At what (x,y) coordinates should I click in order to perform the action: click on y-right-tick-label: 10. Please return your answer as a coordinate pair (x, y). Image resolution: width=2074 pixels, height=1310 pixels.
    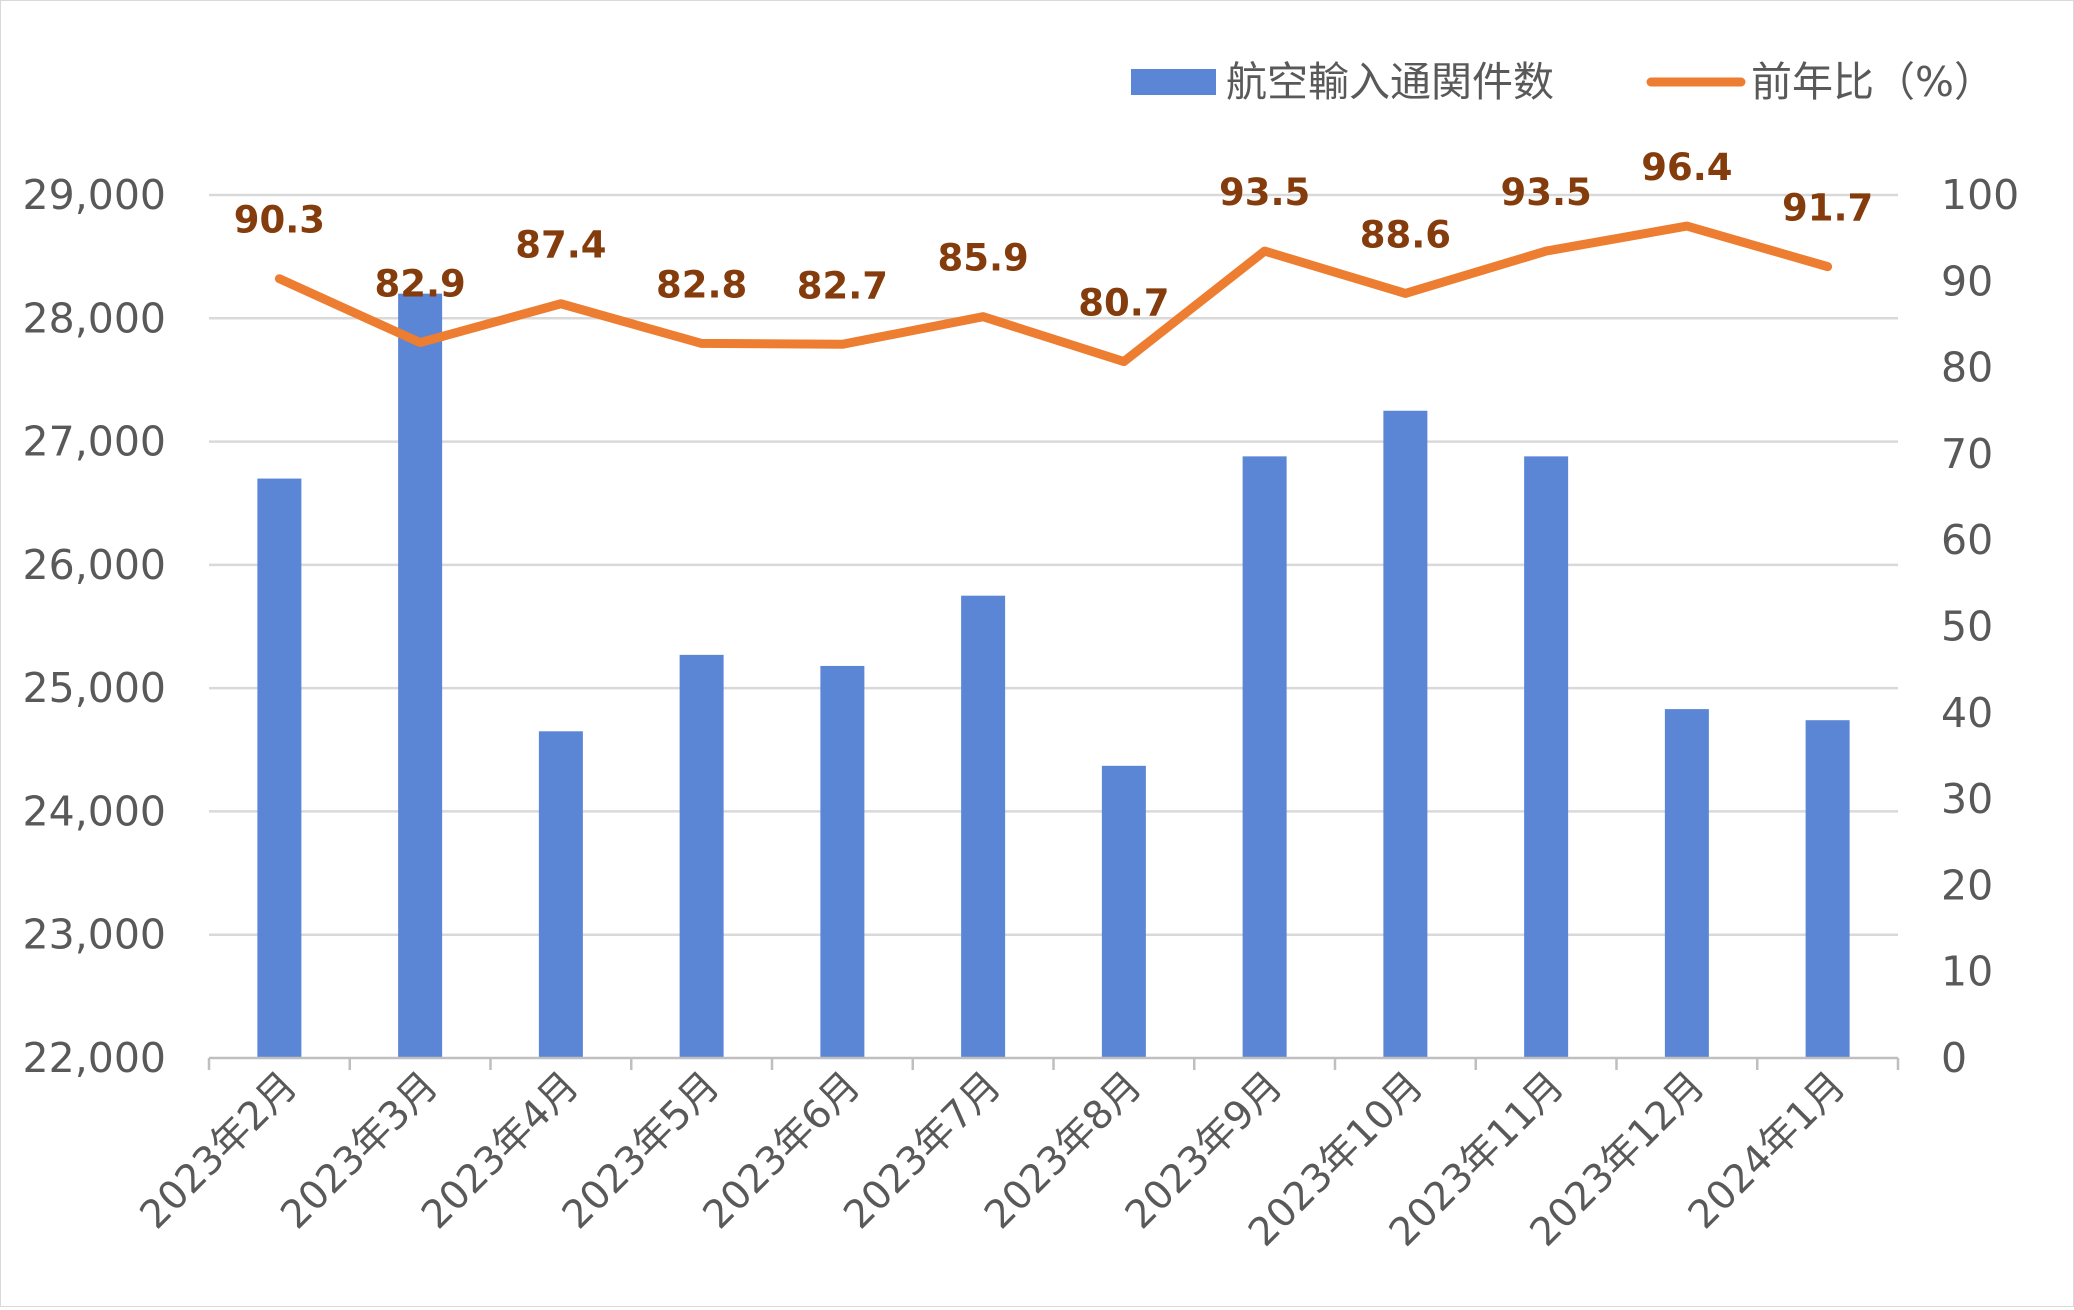
    Looking at the image, I should click on (1967, 972).